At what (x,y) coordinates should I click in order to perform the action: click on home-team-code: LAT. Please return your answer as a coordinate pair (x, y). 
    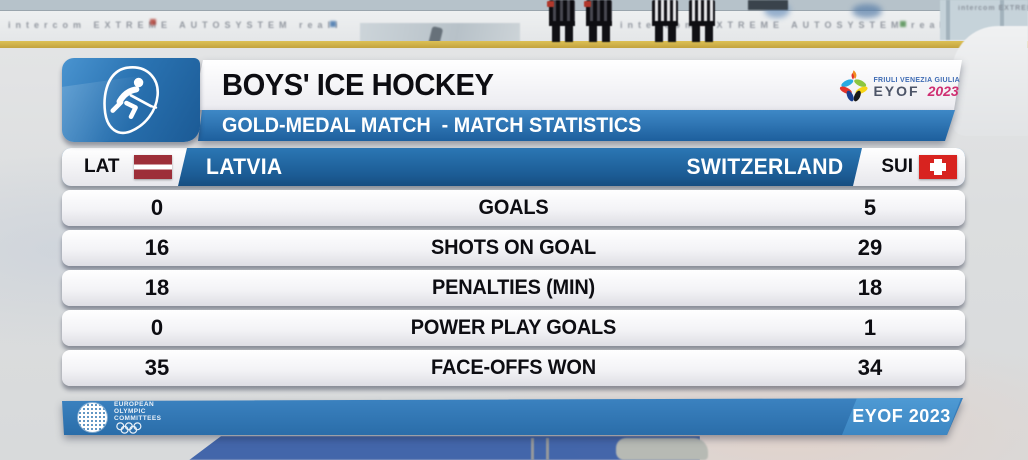
    Looking at the image, I should click on (102, 166).